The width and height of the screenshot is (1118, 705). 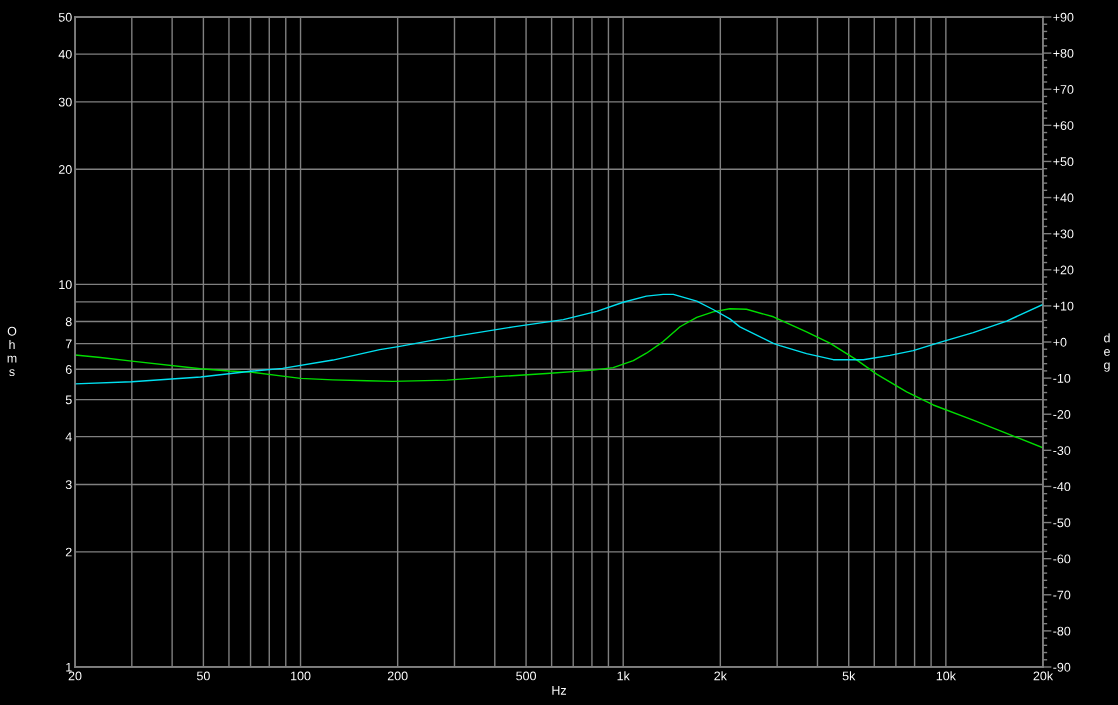 What do you see at coordinates (1063, 17) in the screenshot?
I see `y2-tick-label: +90` at bounding box center [1063, 17].